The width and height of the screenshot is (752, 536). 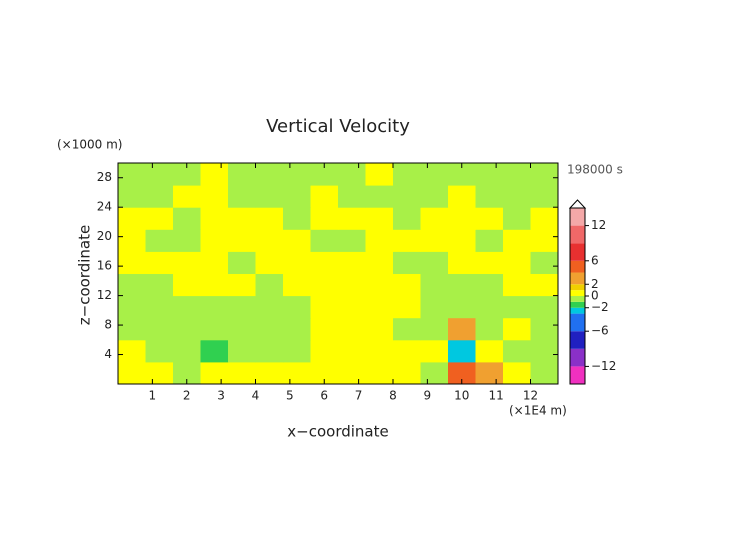 What do you see at coordinates (595, 170) in the screenshot?
I see `time-label: 198000 s` at bounding box center [595, 170].